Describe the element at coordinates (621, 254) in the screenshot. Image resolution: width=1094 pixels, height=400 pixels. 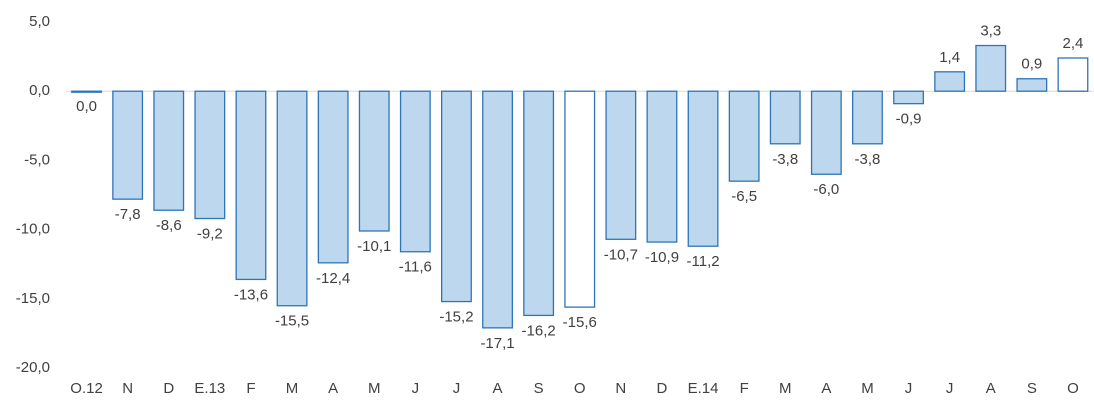
I see `value-label: -10,7` at that location.